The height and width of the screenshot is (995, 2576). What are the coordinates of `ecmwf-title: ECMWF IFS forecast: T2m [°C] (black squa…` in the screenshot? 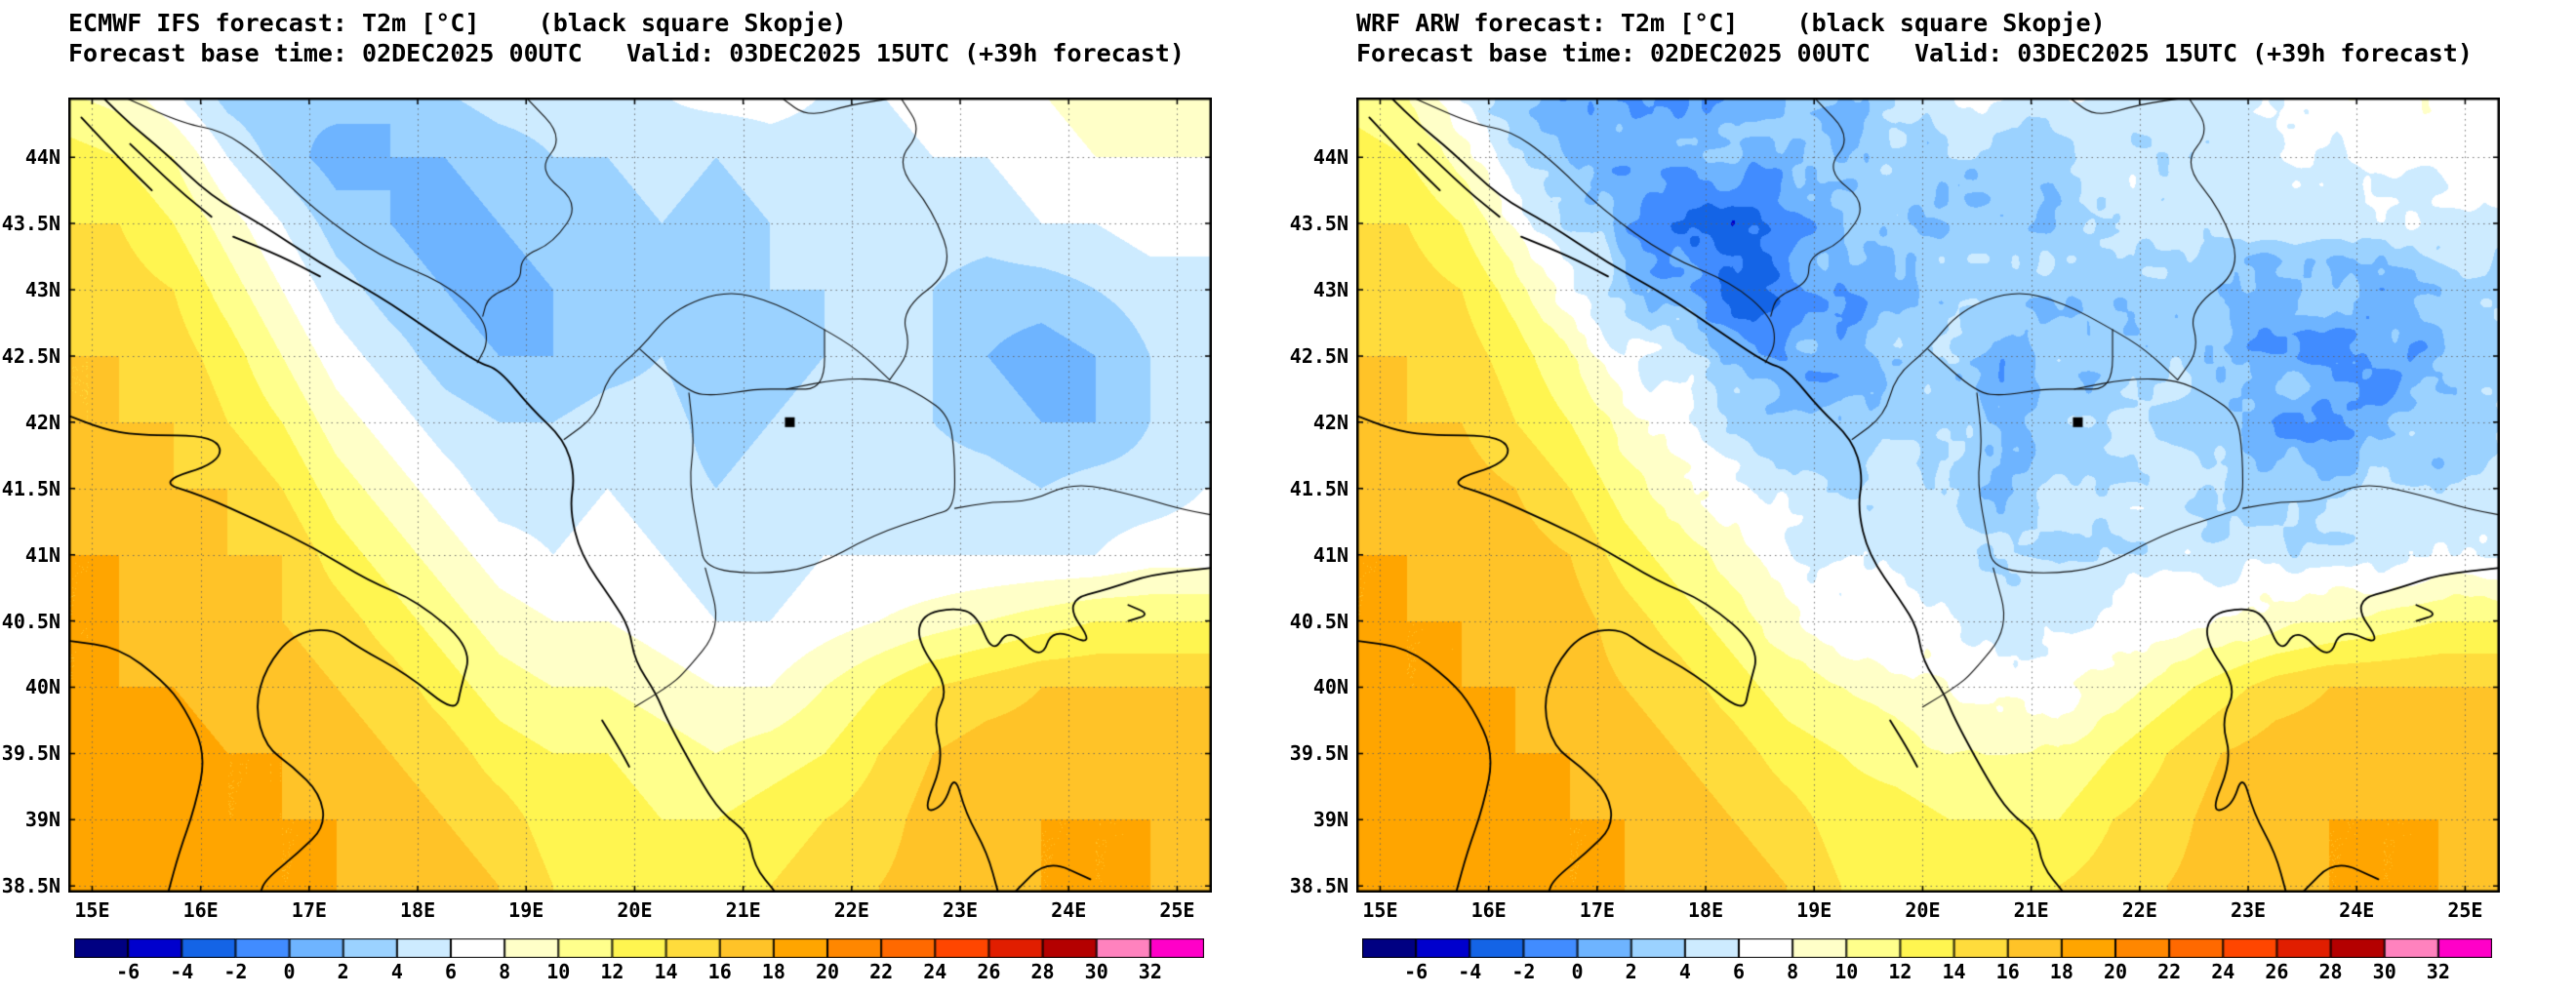 It's located at (457, 23).